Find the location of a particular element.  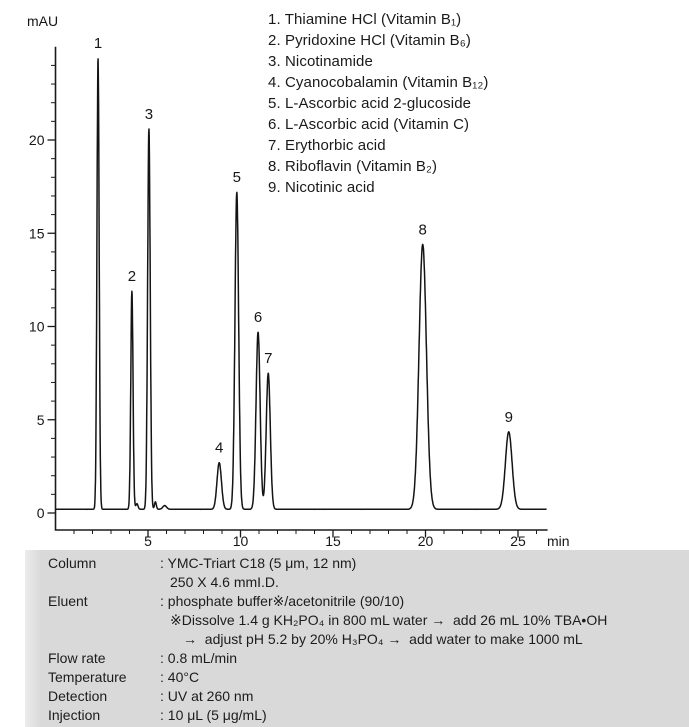

peak-label-7: 7 is located at coordinates (268, 358).